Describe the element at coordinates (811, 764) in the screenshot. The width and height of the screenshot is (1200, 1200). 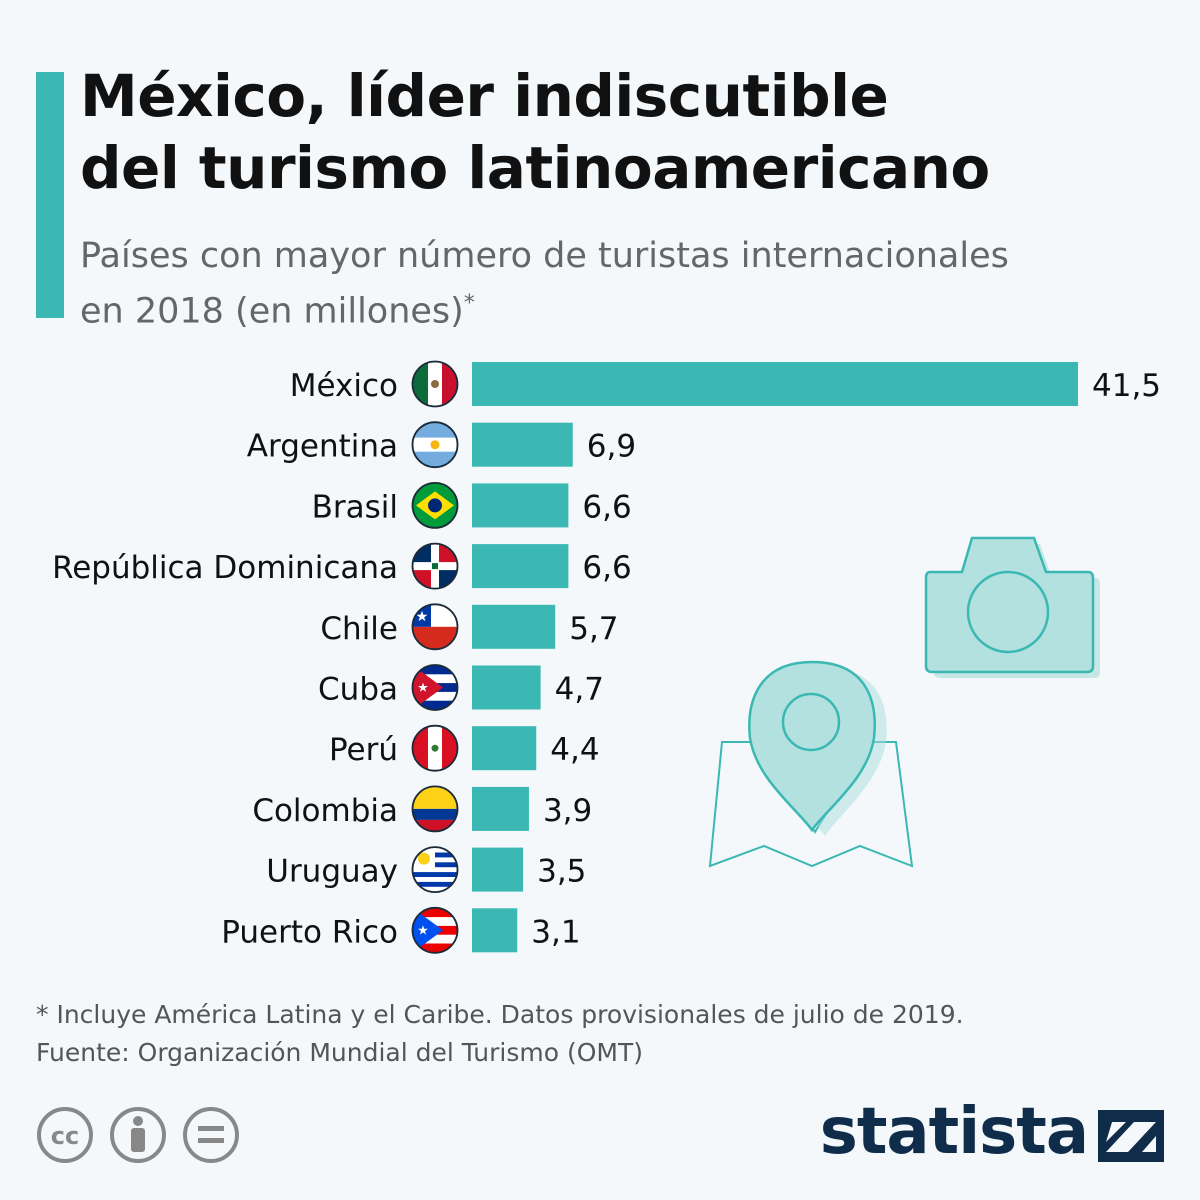
I see `map-pin-icon` at that location.